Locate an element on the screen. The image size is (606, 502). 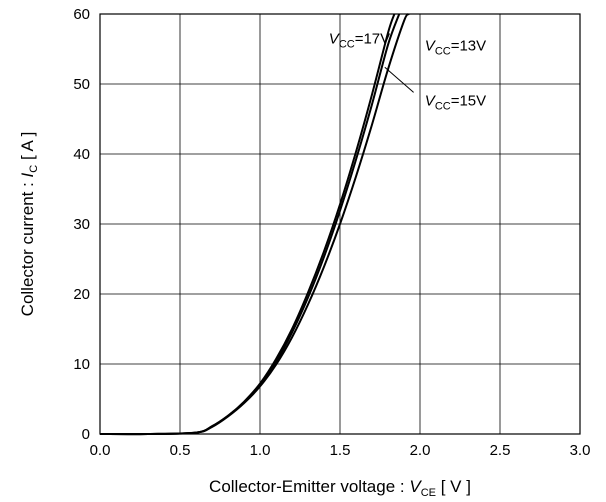
y-tick-label: 20 is located at coordinates (81, 294).